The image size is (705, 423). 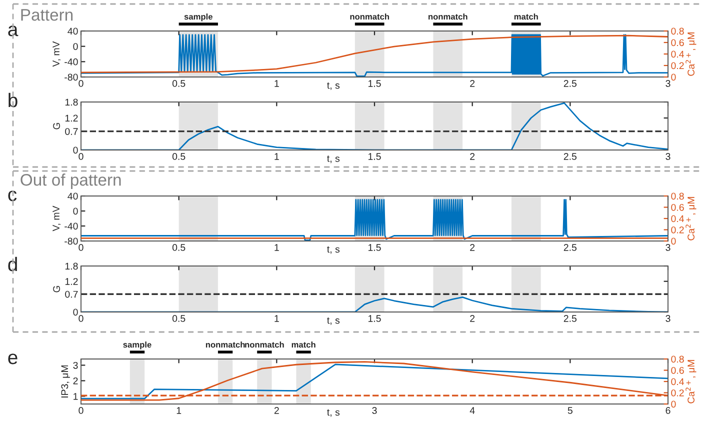 What do you see at coordinates (570, 410) in the screenshot?
I see `x-tick-label: 5` at bounding box center [570, 410].